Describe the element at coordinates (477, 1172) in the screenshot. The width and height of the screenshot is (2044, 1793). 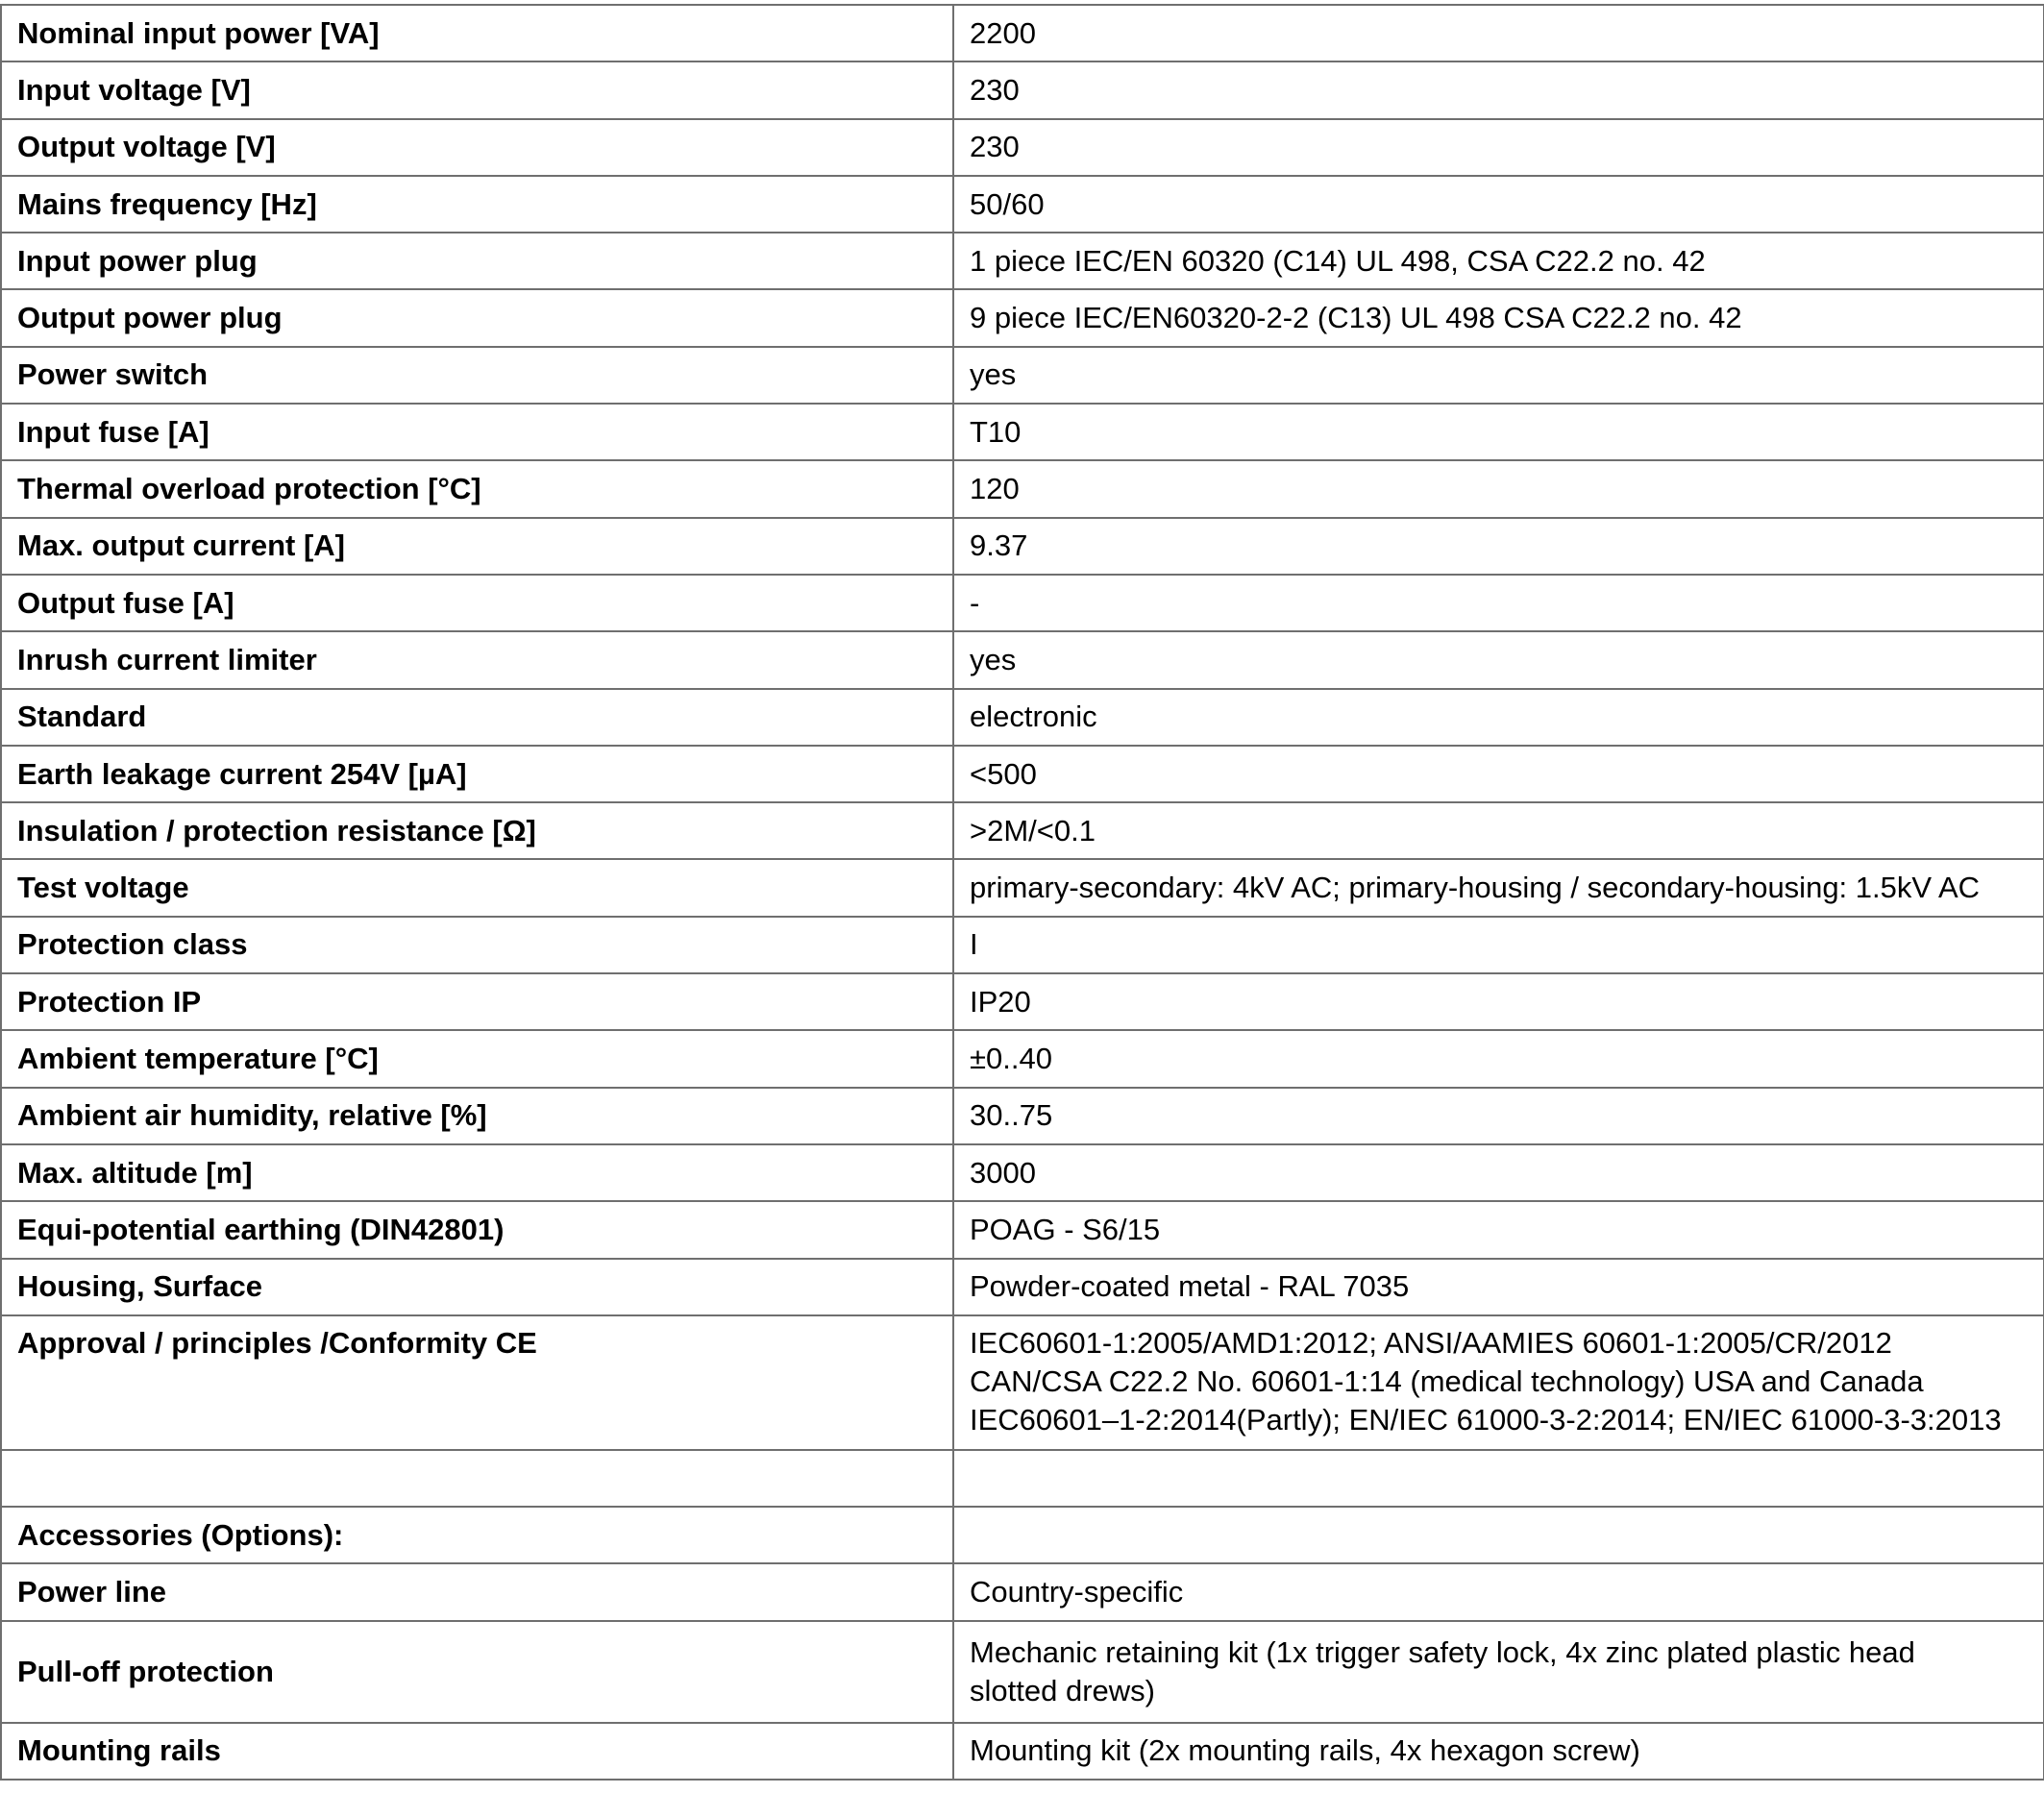
I see `row-label: Max. altitude [m]` at that location.